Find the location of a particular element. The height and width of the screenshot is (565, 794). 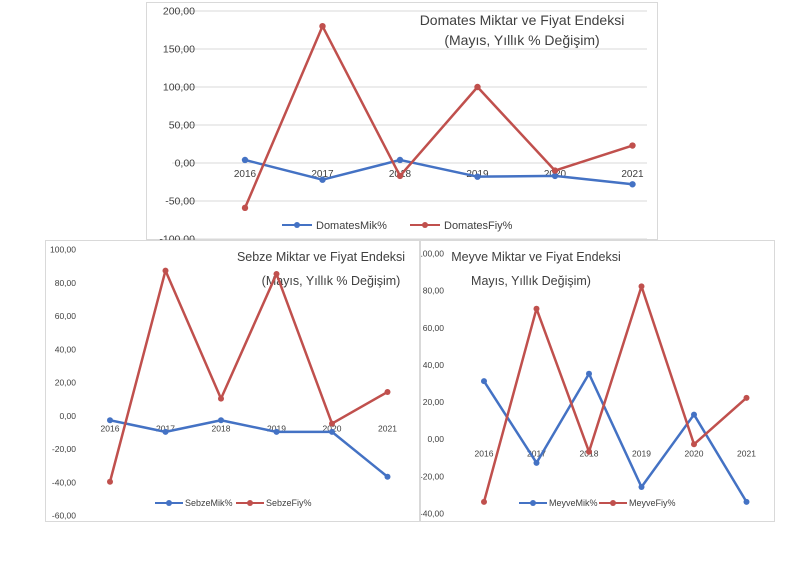

chart-title: Domates Miktar ve Fiyat Endeksi is located at coordinates (522, 20).